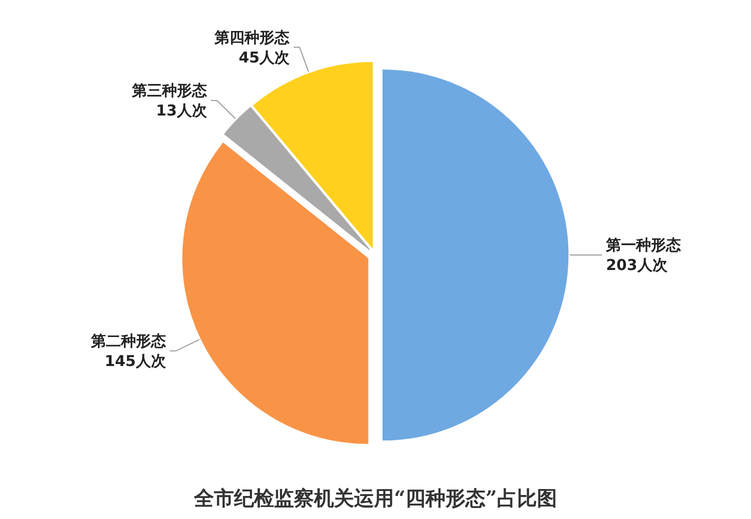 Image resolution: width=751 pixels, height=519 pixels. I want to click on data-label: 45人次, so click(264, 57).